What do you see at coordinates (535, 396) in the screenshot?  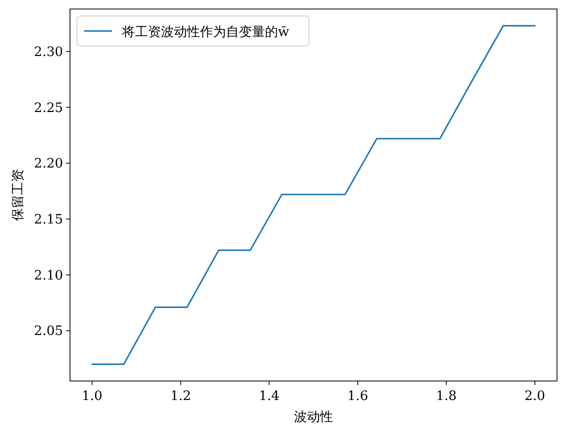 I see `x-tick-label: 2.0` at bounding box center [535, 396].